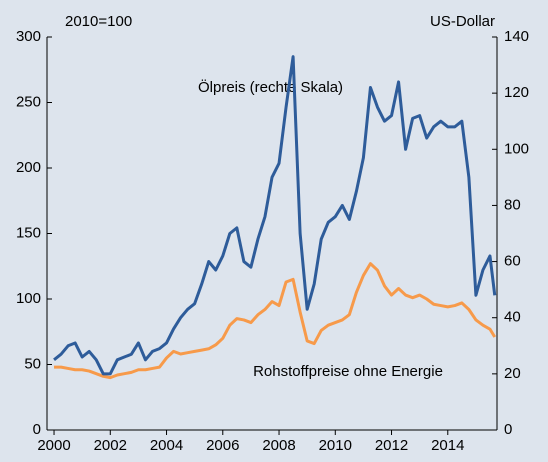 The height and width of the screenshot is (462, 548). Describe the element at coordinates (348, 371) in the screenshot. I see `series-label: Rohstoffpreise ohne Energie` at that location.